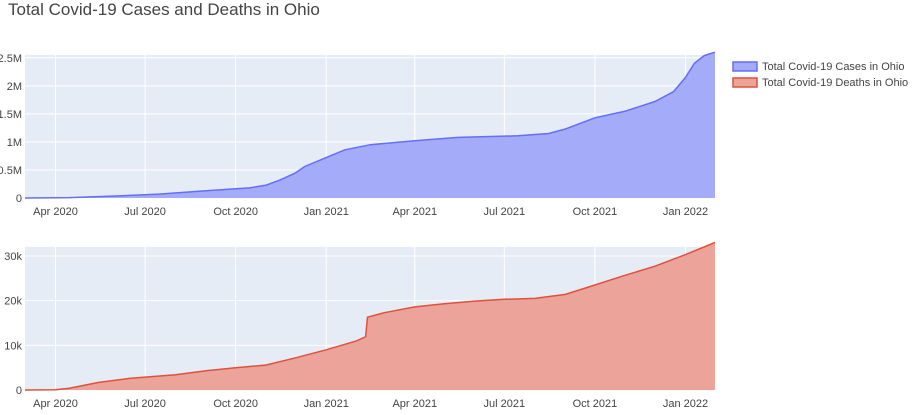 The image size is (913, 415). Describe the element at coordinates (685, 404) in the screenshot. I see `deaths-x-tick-label: Jan 2022` at that location.